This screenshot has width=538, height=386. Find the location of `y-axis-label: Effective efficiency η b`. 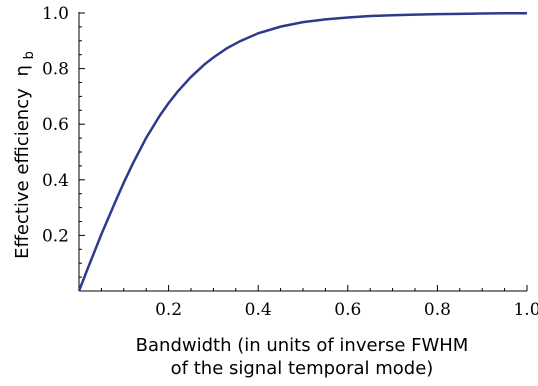

y-axis-label: Effective efficiency η b is located at coordinates (24, 155).